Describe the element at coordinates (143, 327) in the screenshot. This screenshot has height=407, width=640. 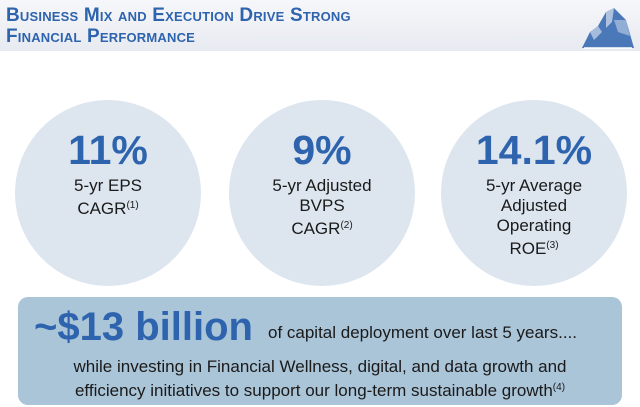
I see `capital-amount: ~$13 billion` at that location.